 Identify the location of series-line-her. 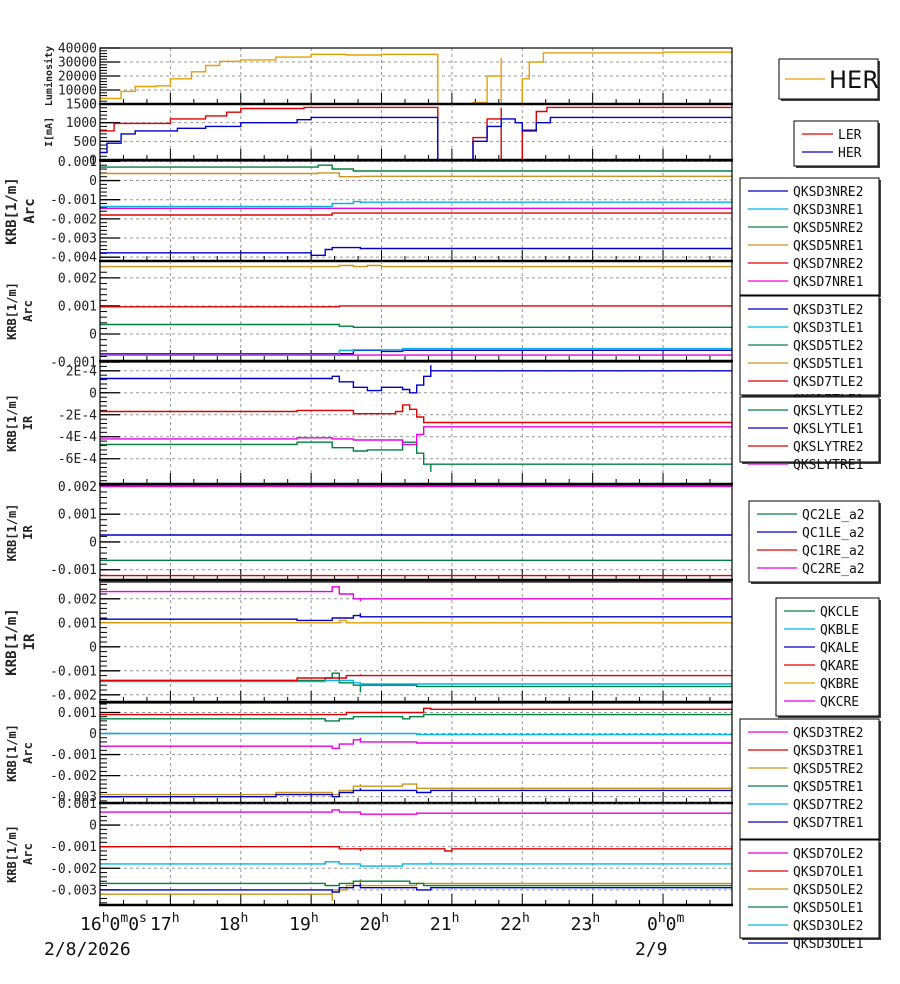
(416, 77).